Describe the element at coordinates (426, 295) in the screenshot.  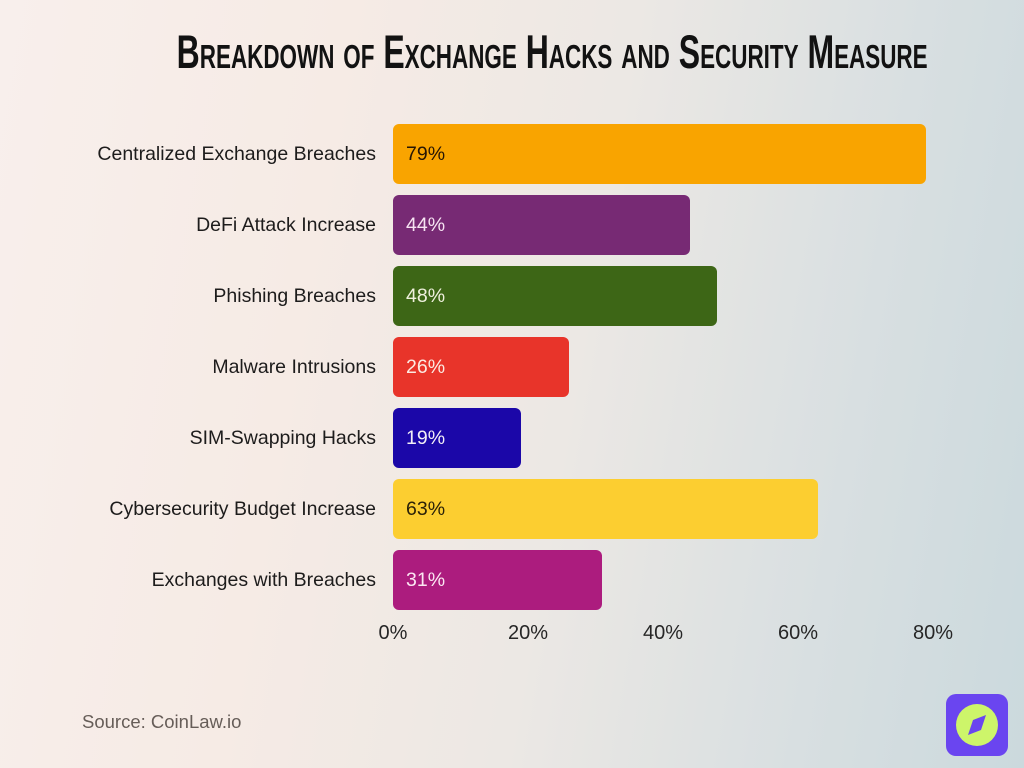
I see `value-label: 48%` at that location.